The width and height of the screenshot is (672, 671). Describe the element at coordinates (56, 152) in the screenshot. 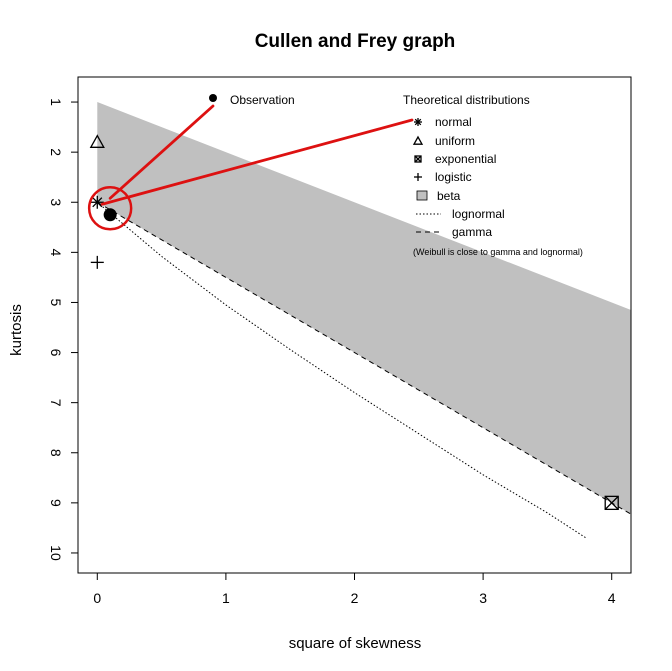

I see `y-tick-label: 2` at that location.